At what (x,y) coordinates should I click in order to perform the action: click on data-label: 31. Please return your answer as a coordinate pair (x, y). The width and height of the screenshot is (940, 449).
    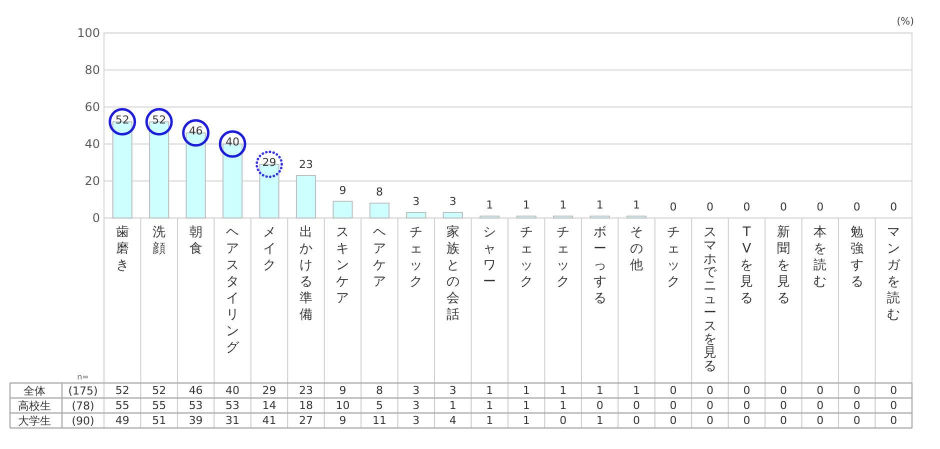
    Looking at the image, I should click on (233, 420).